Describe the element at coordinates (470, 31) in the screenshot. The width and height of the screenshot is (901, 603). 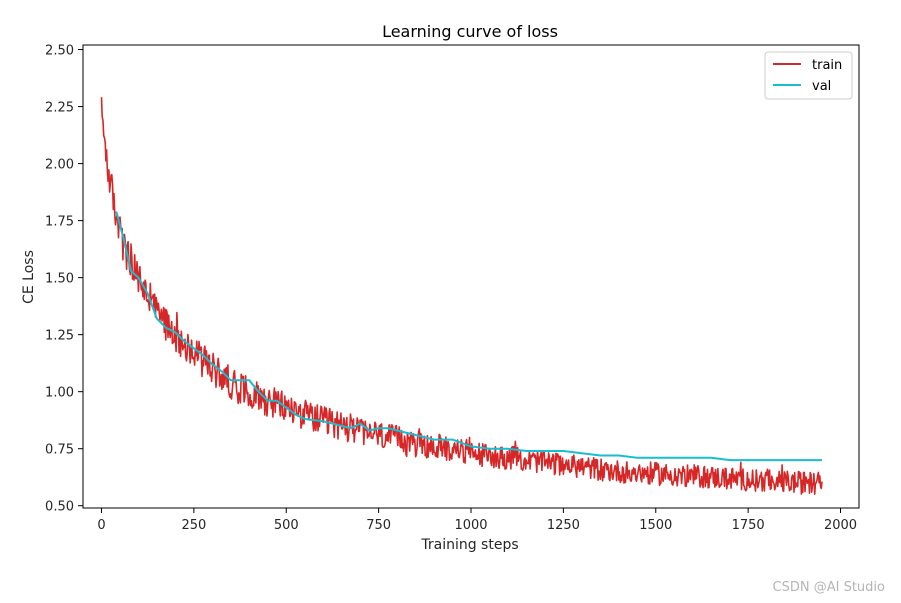
I see `chart-title: Learning curve of loss` at that location.